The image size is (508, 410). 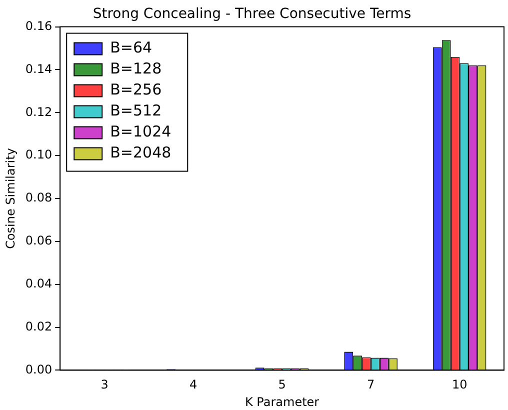 I want to click on y-tick-label: 0.14, so click(x=38, y=69).